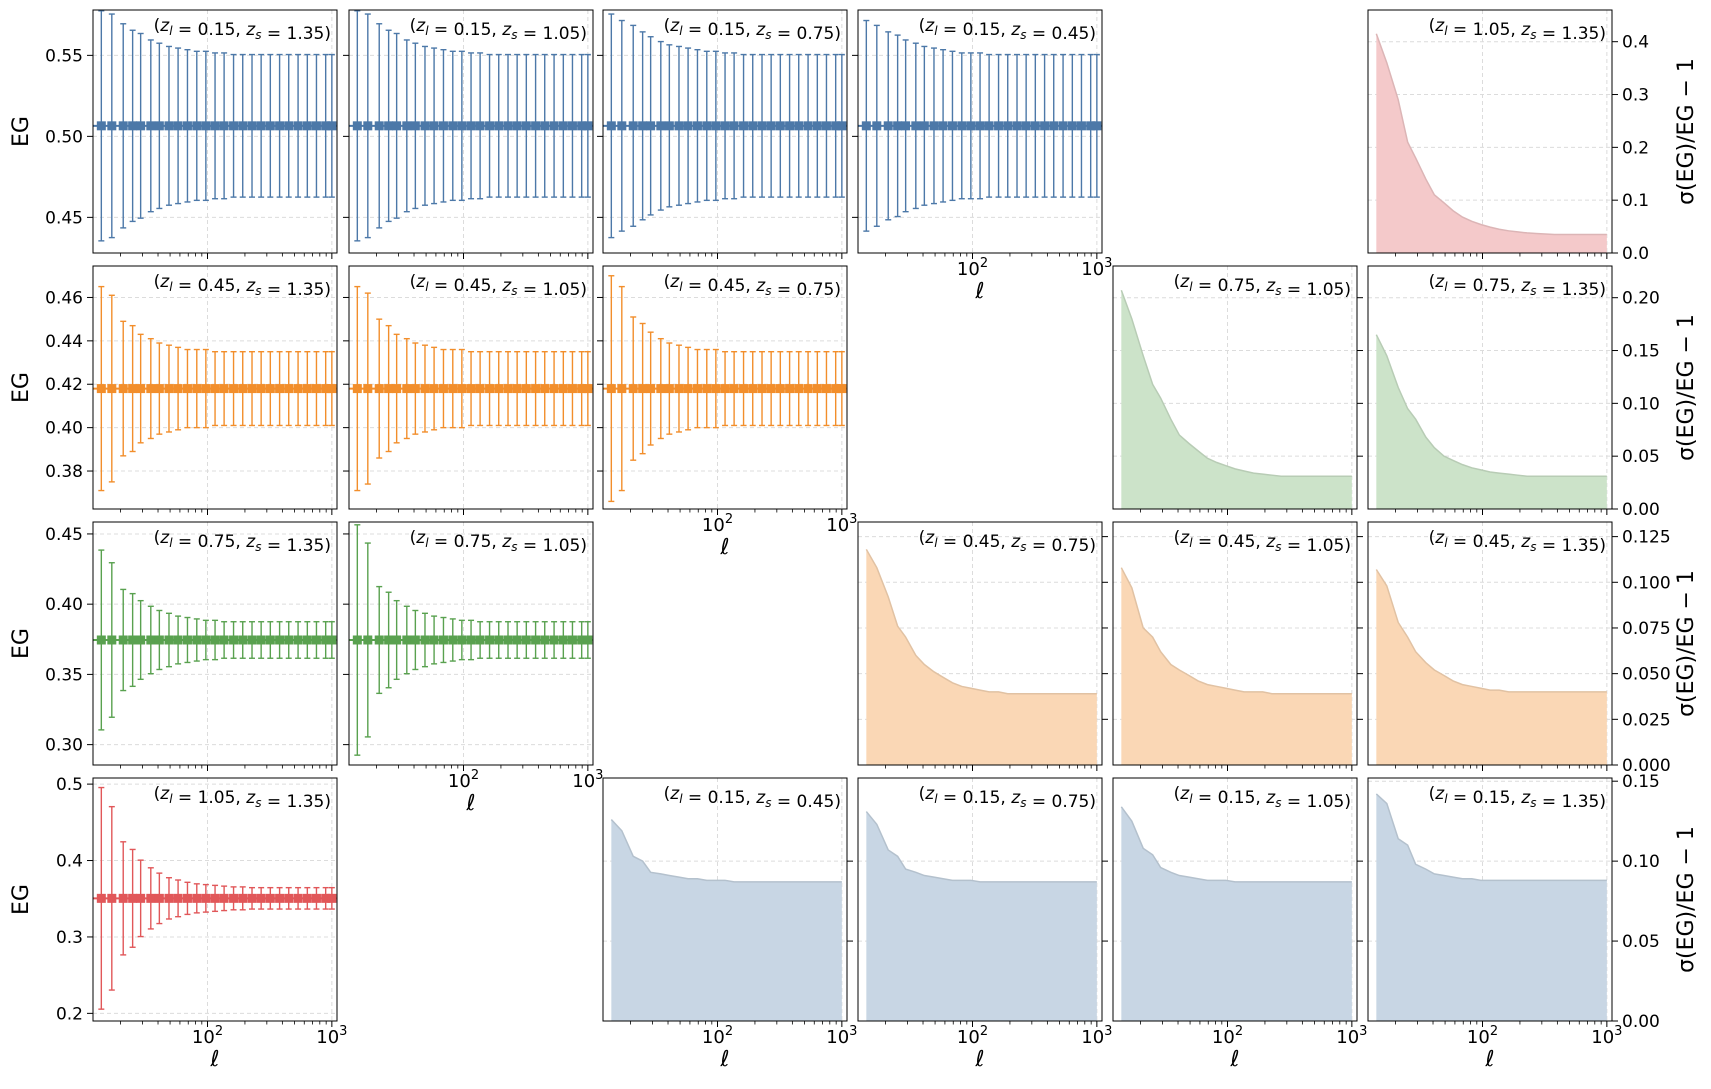 This screenshot has height=1089, width=1711. What do you see at coordinates (468, 390) in the screenshot?
I see `panel-r2c2: (zl = 0.45, zs = 1.05)` at bounding box center [468, 390].